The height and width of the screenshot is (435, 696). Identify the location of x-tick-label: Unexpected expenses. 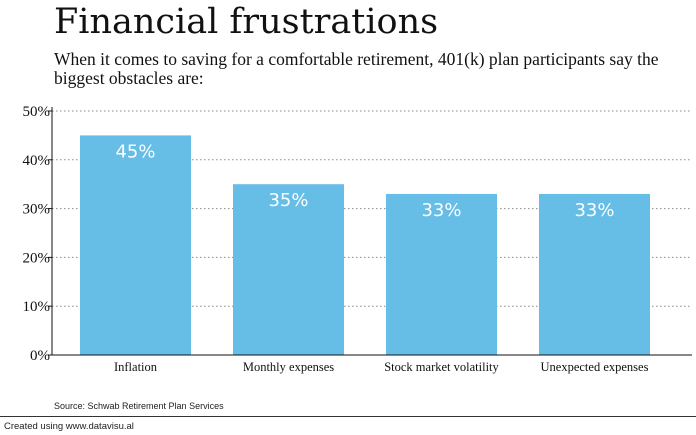
(595, 367).